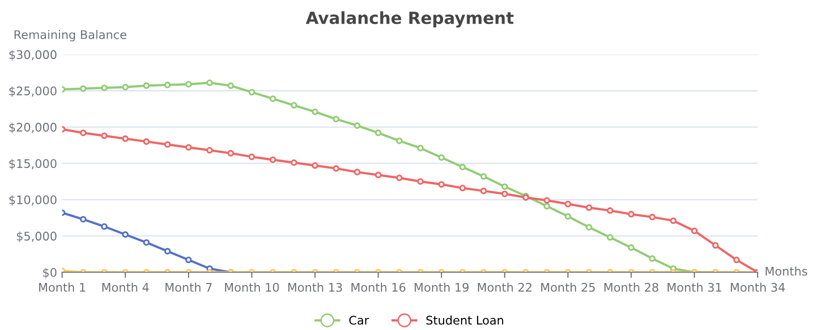 This screenshot has width=828, height=330. I want to click on x-tick-label: Month 31, so click(695, 287).